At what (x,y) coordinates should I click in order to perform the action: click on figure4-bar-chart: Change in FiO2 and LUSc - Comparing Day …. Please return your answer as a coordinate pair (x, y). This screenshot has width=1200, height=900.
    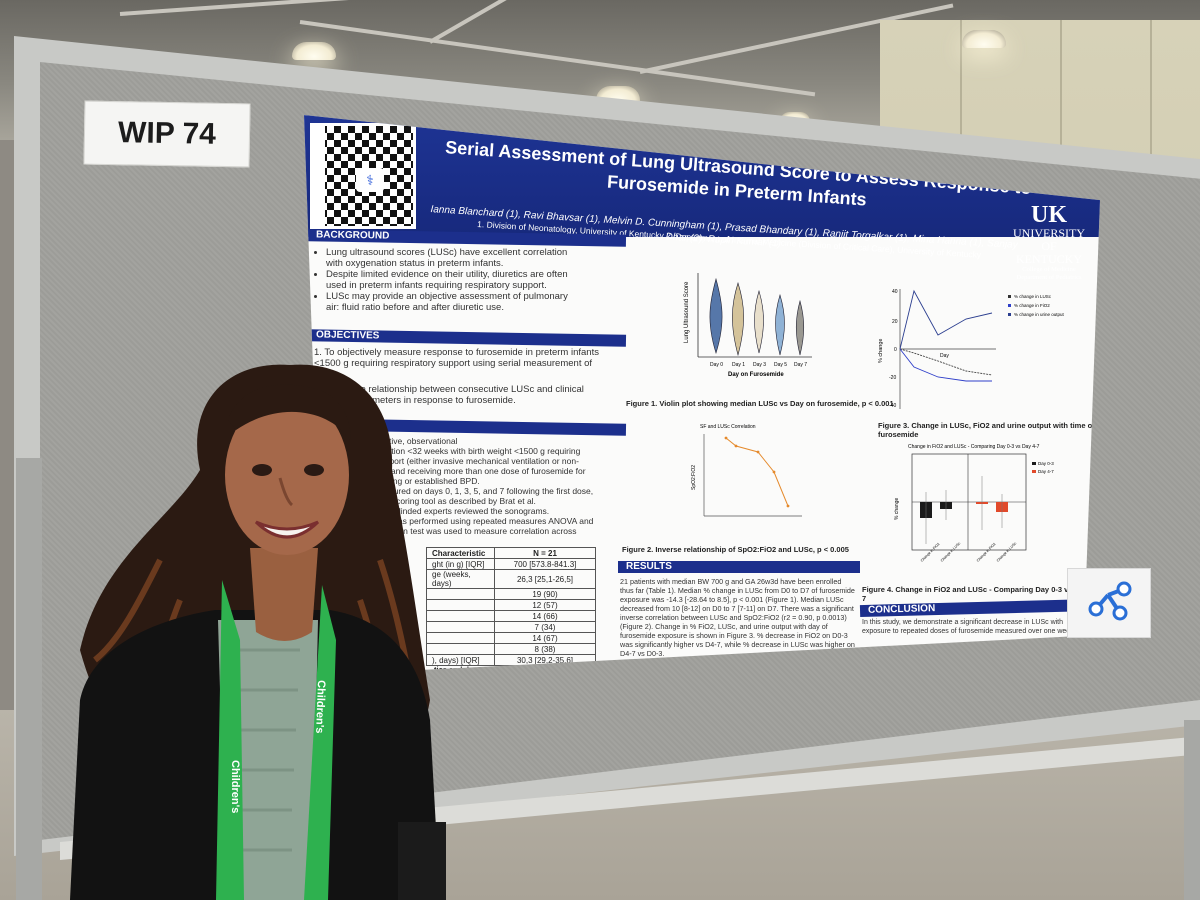
    Looking at the image, I should click on (974, 503).